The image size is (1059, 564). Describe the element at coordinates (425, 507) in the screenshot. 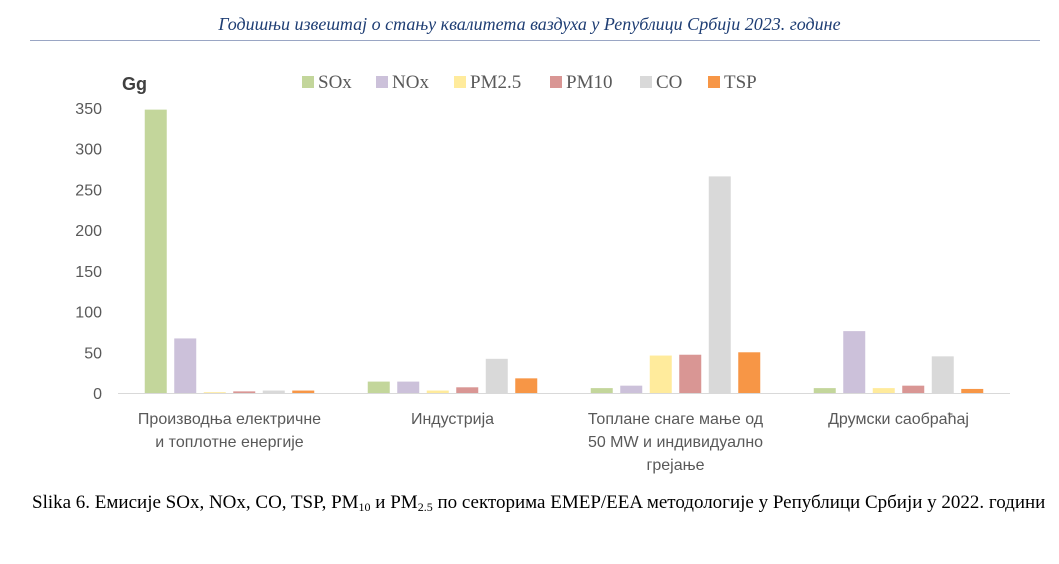

I see `caption-sub-pm25: 2.5` at that location.